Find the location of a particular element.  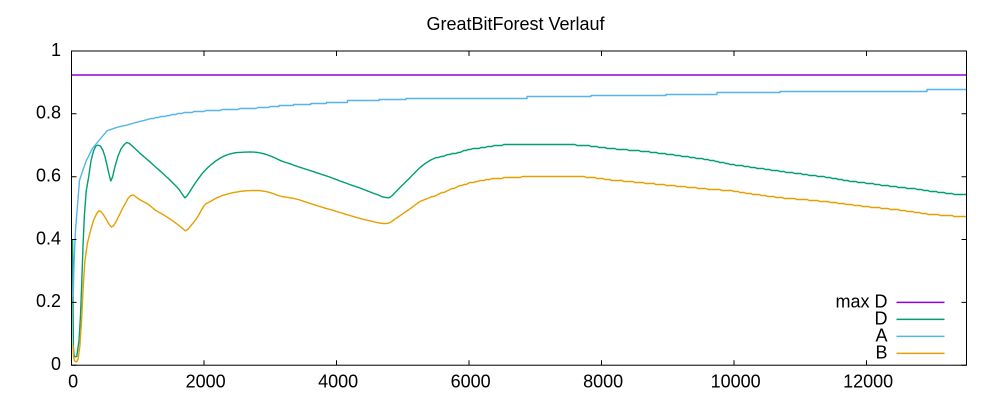

svg-text: A is located at coordinates (881, 335).